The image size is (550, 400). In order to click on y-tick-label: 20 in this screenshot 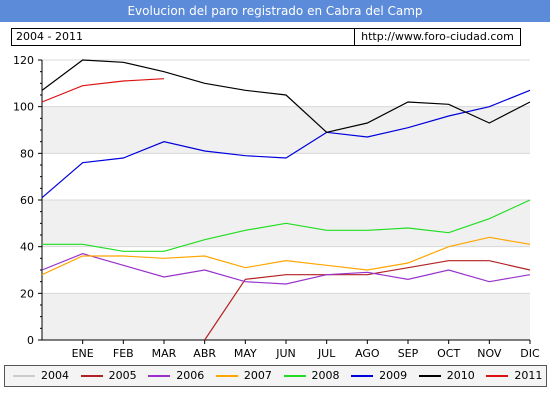, I will do `click(27, 293)`.